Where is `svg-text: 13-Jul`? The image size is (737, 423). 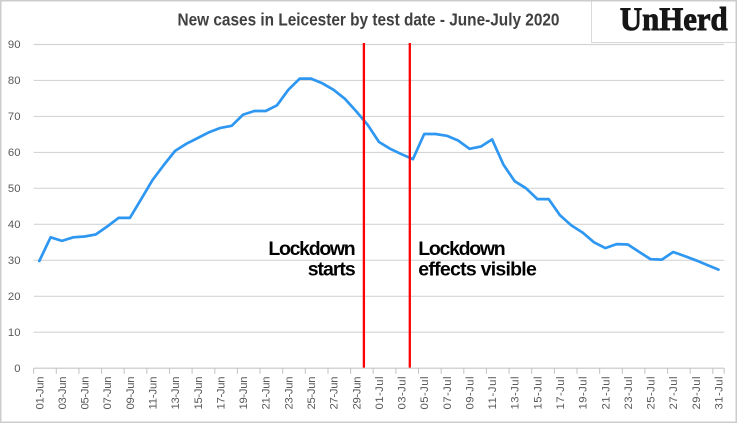 svg-text: 13-Jul is located at coordinates (516, 393).